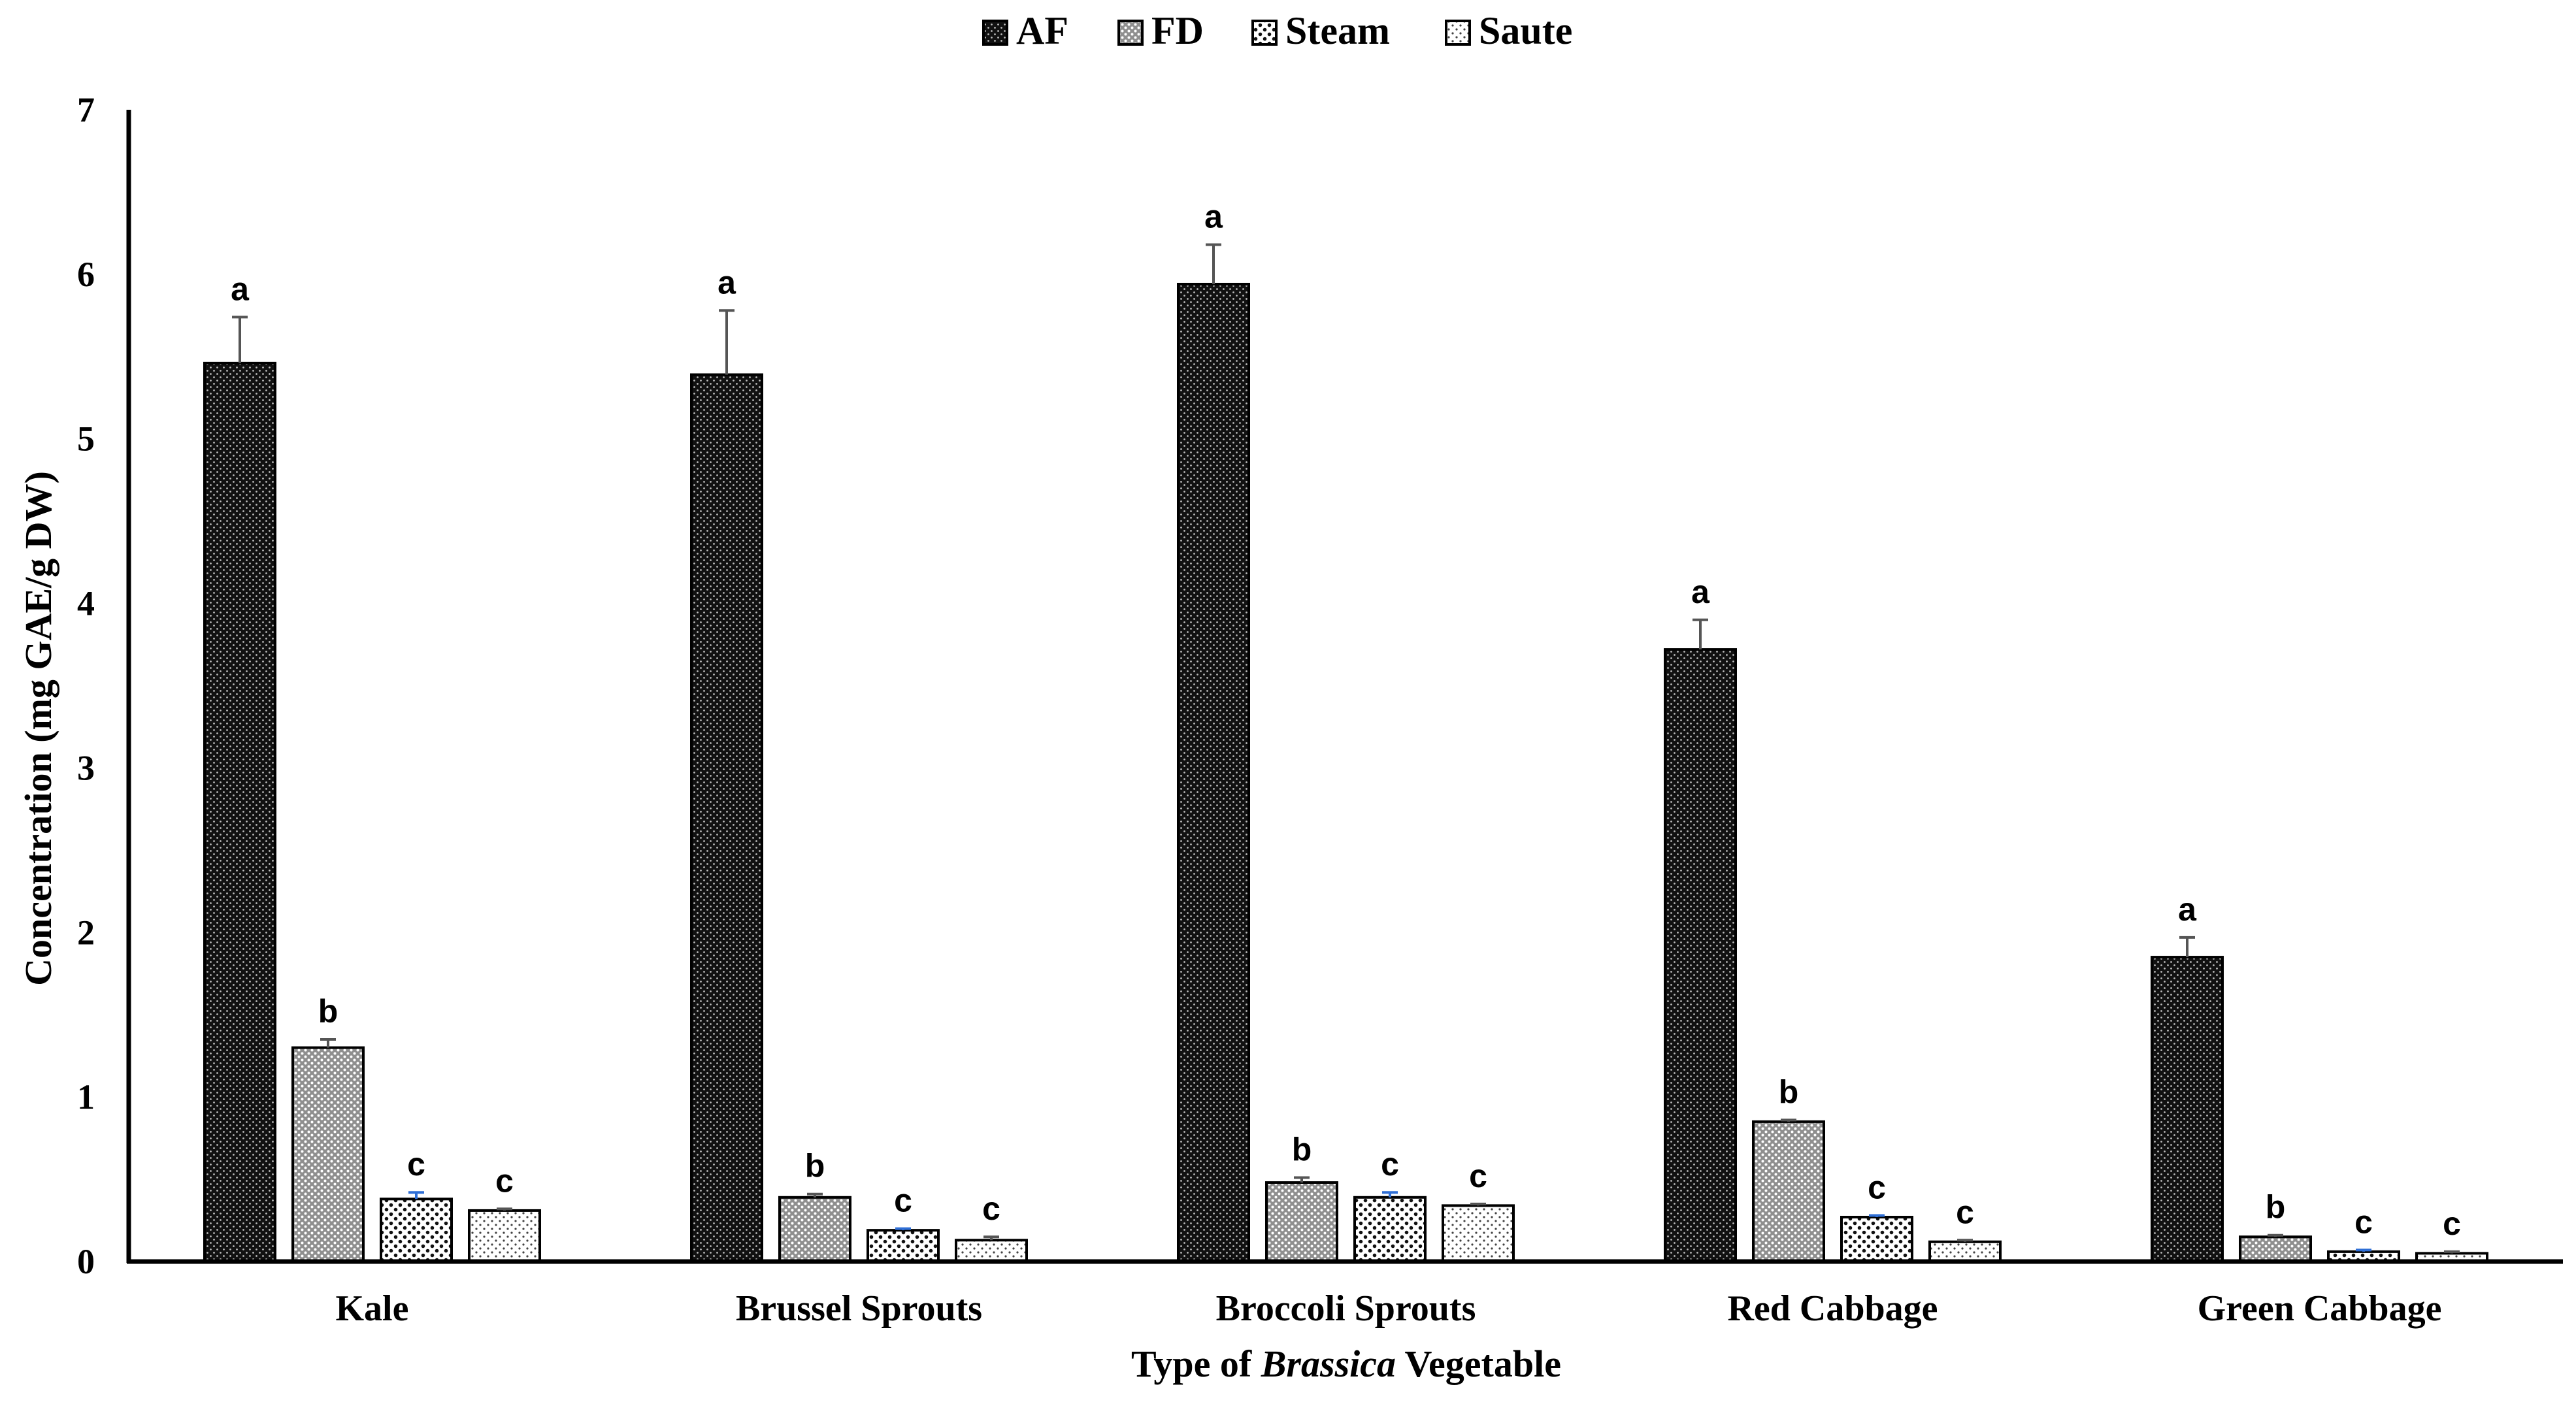 The image size is (2576, 1402). Describe the element at coordinates (1700, 955) in the screenshot. I see `bar-red-cabbage-af` at that location.